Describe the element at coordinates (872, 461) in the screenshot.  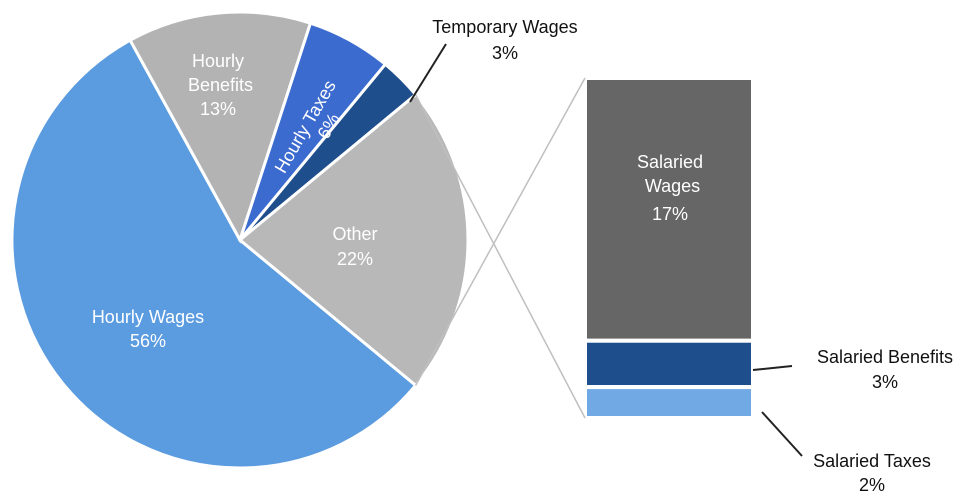
I see `data-label-name: Salaried Taxes` at that location.